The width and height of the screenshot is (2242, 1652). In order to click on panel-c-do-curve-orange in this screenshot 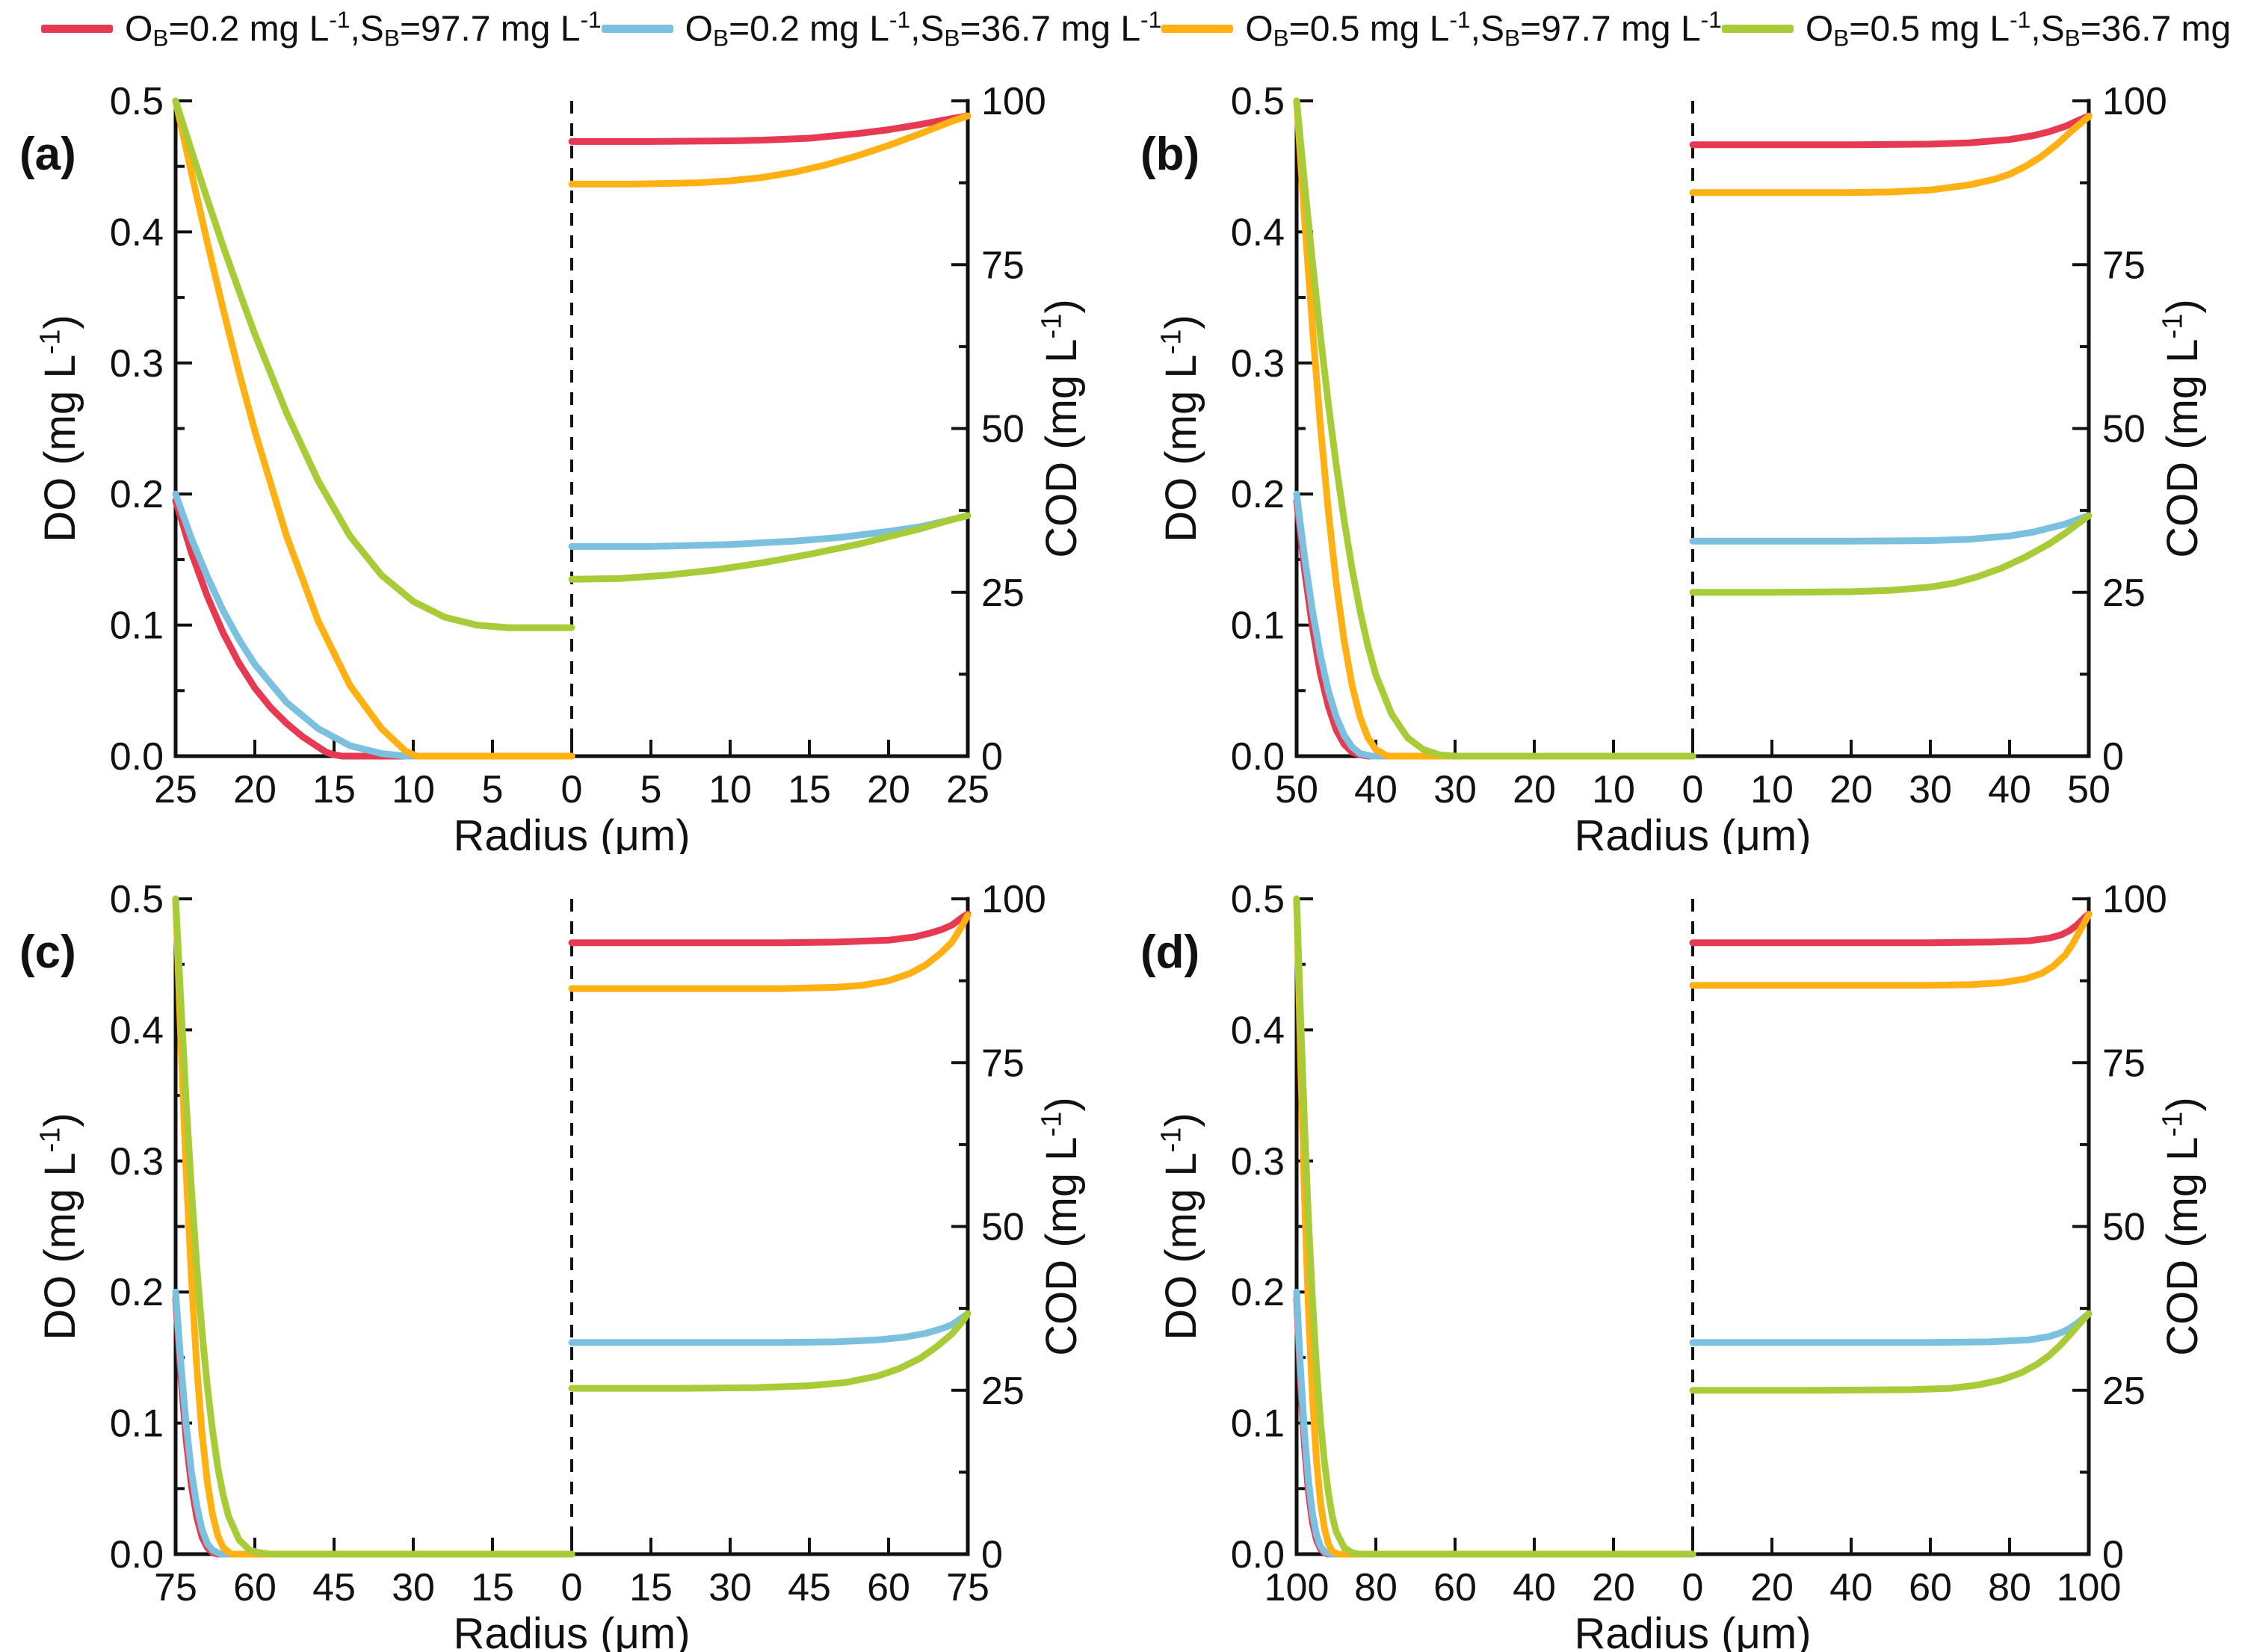, I will do `click(373, 1226)`.